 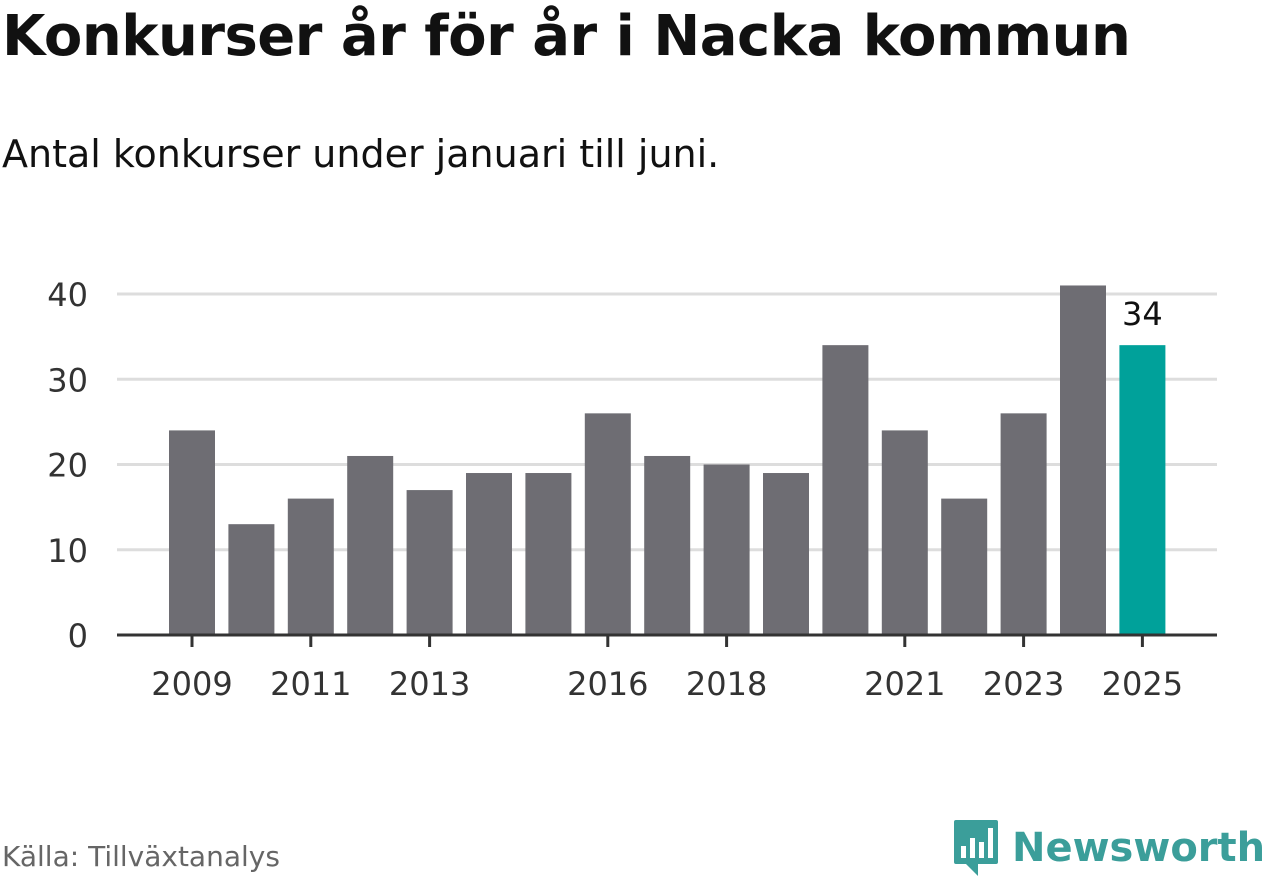 I want to click on x-tick-label: 2021, so click(x=904, y=684).